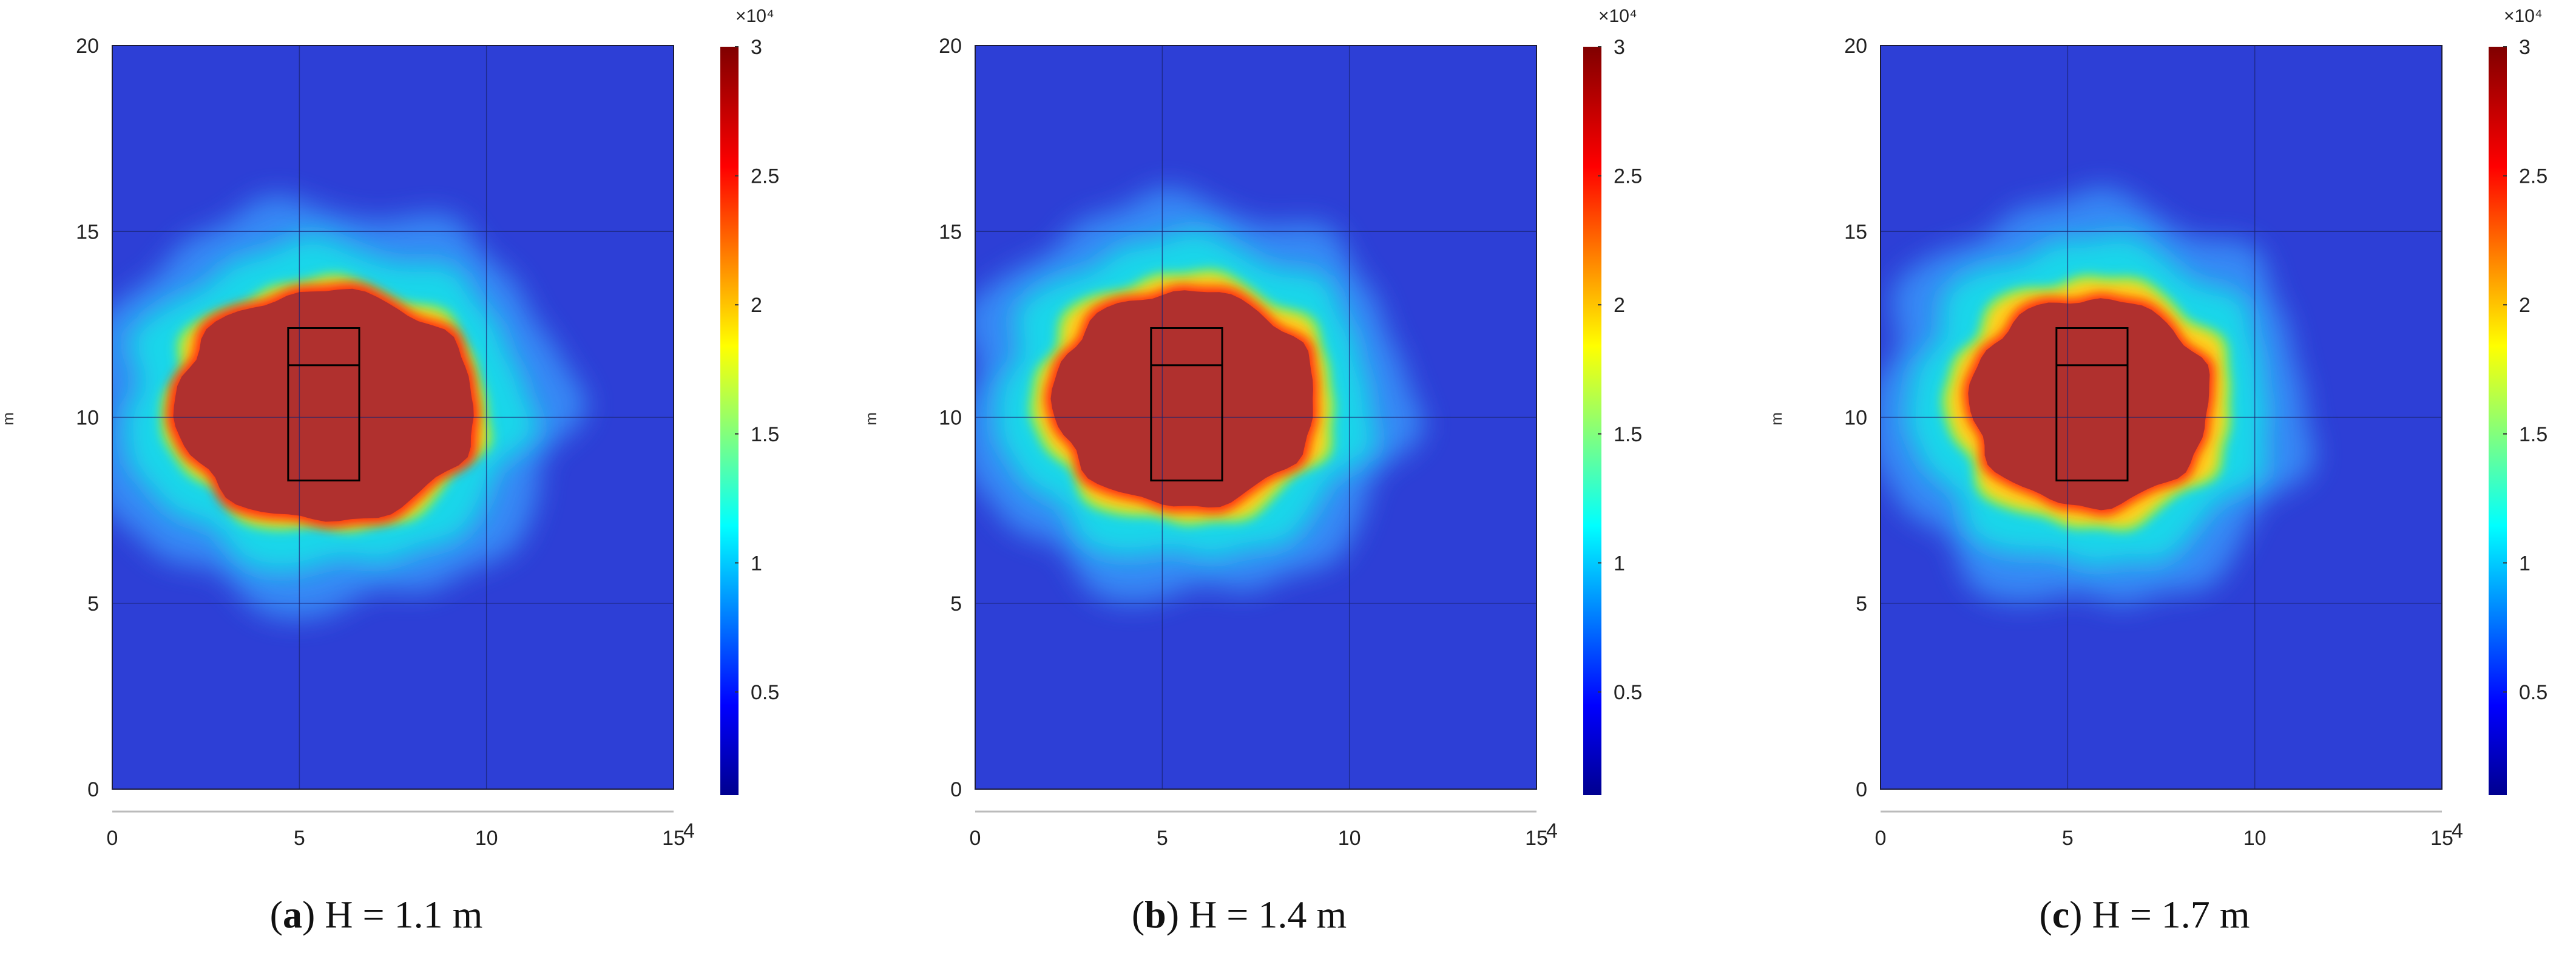 This screenshot has height=953, width=2576. What do you see at coordinates (2060, 914) in the screenshot?
I see `caption-letter: c` at bounding box center [2060, 914].